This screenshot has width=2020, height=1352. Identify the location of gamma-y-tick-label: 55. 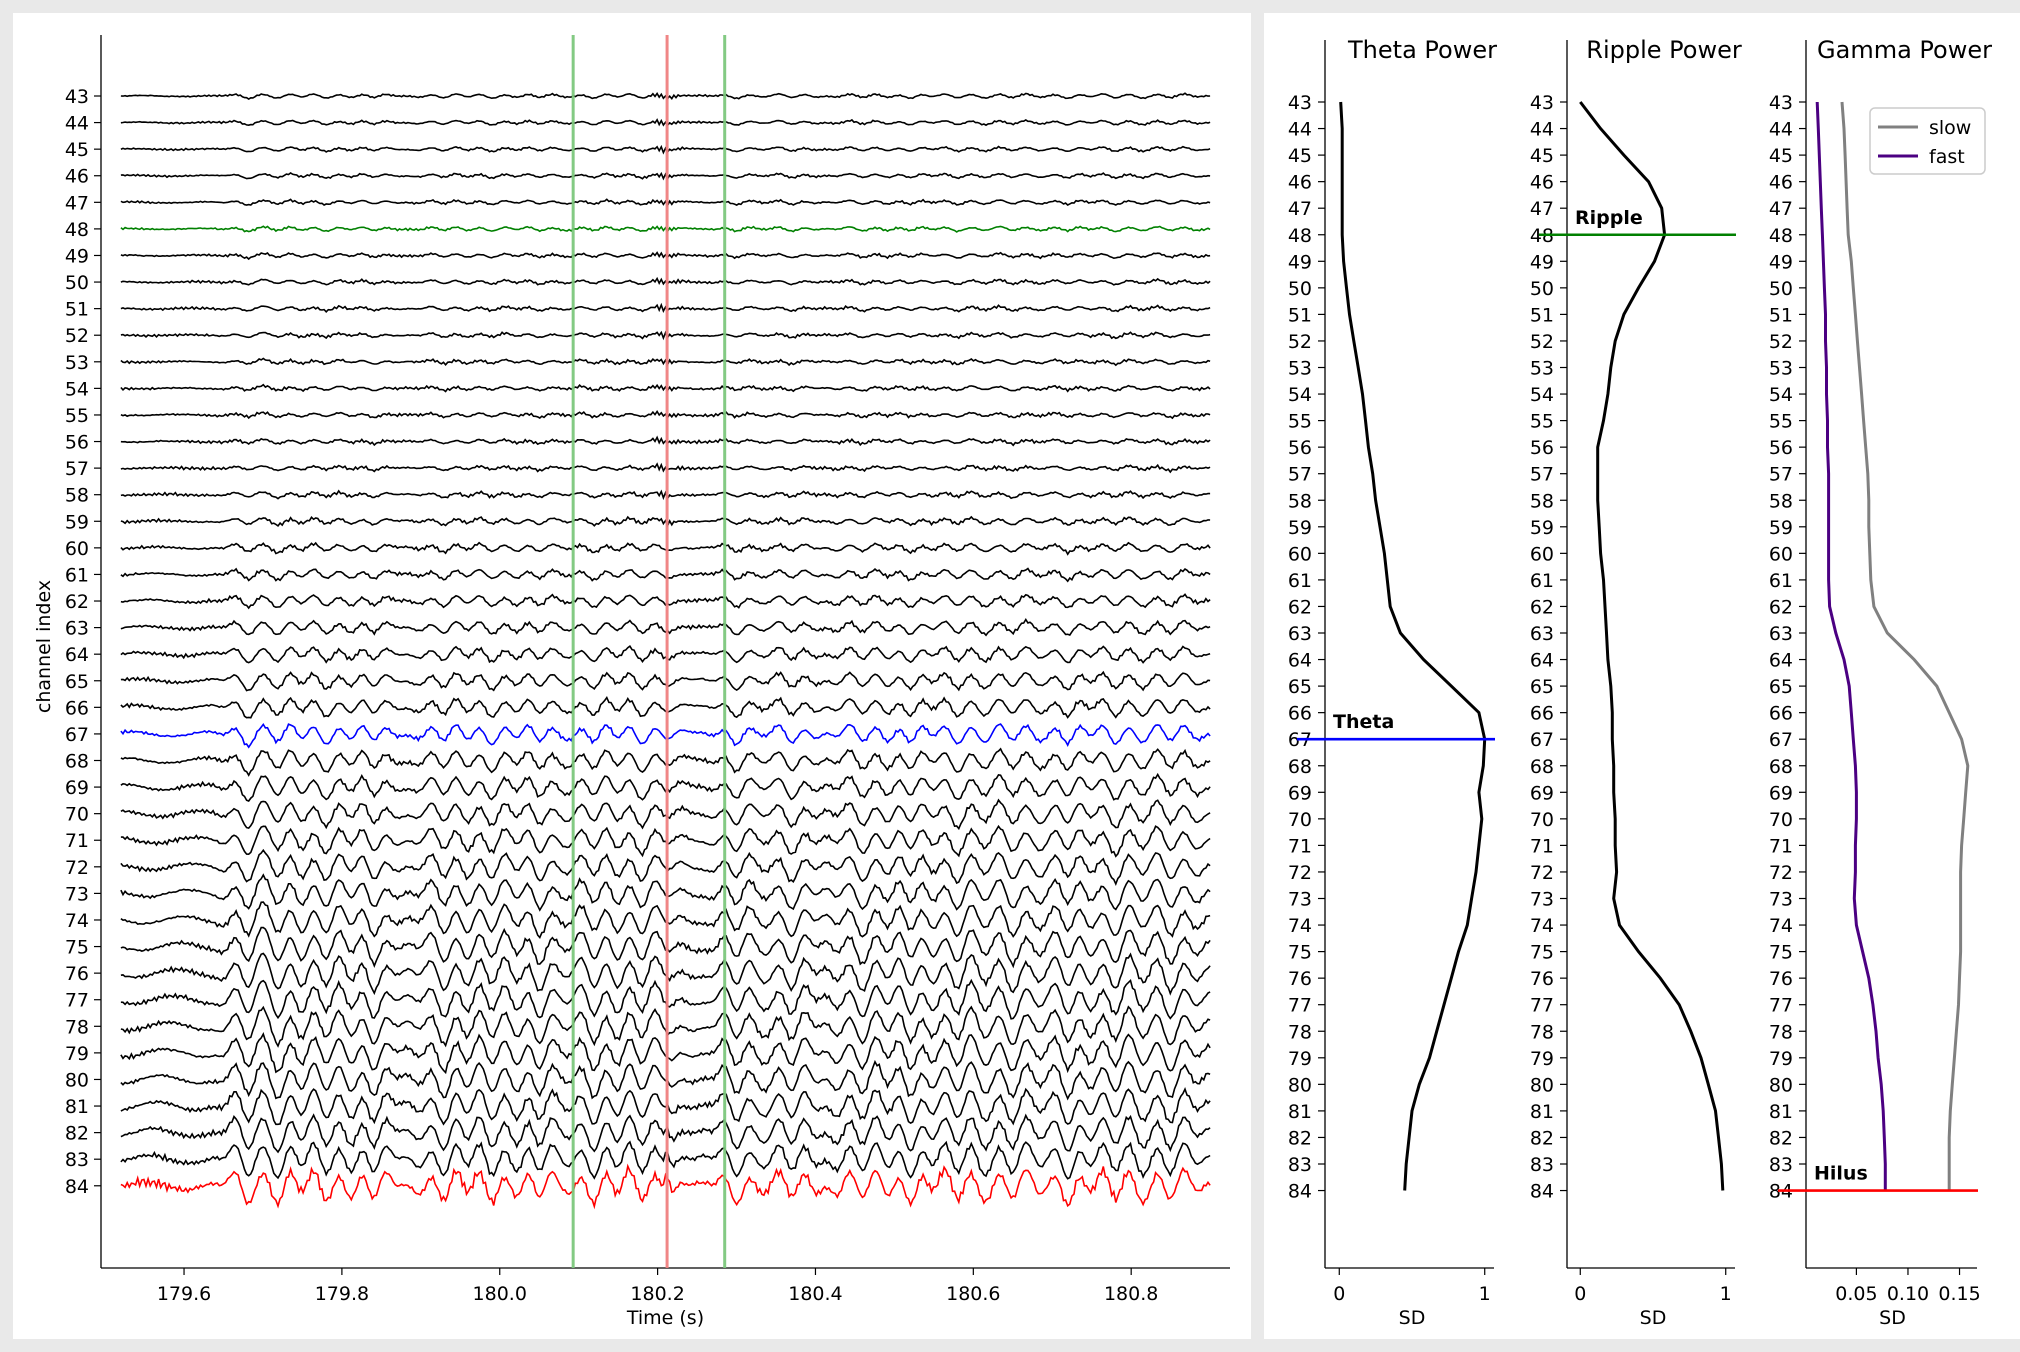
(1781, 422).